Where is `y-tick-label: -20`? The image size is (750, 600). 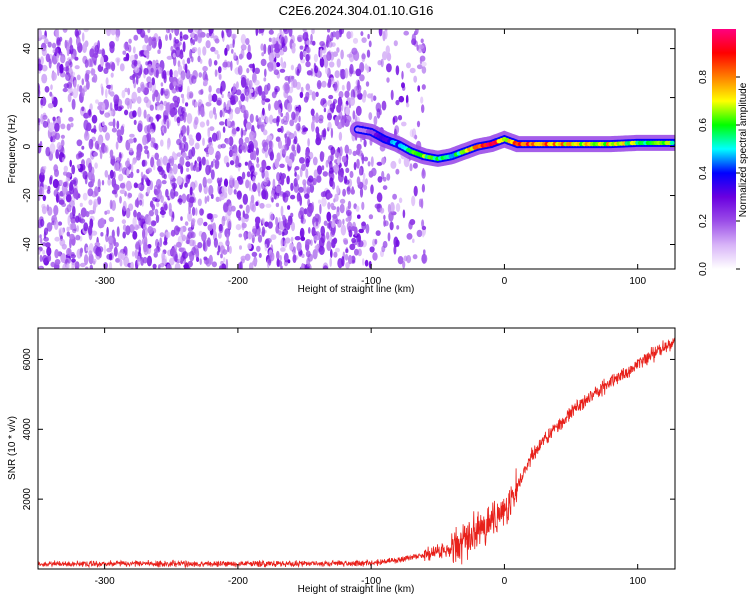 y-tick-label: -20 is located at coordinates (27, 195).